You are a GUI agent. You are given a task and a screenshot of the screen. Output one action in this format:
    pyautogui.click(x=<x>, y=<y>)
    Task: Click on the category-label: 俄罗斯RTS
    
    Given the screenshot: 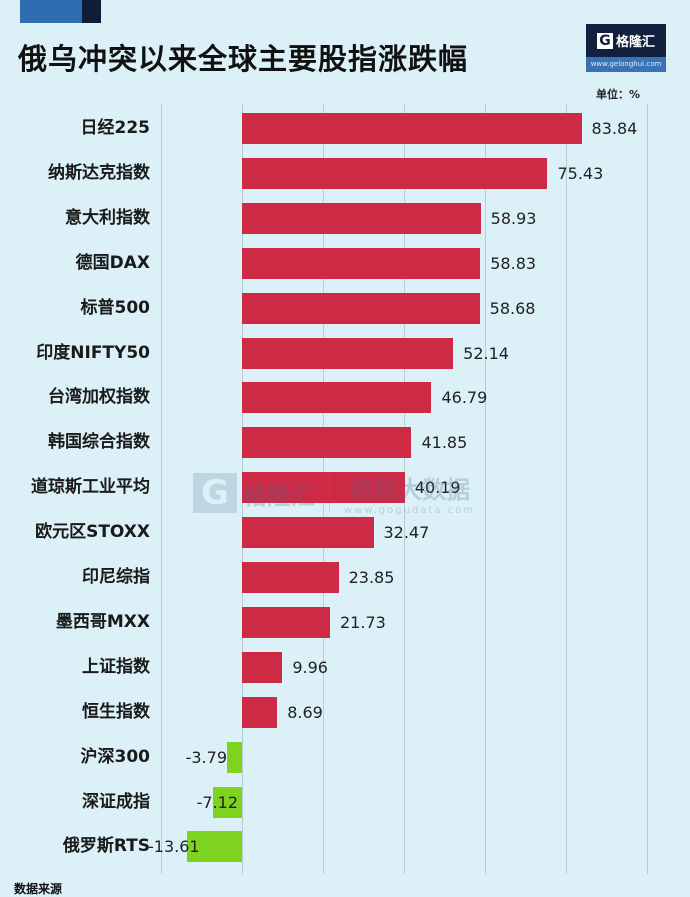 What is the action you would take?
    pyautogui.click(x=106, y=846)
    